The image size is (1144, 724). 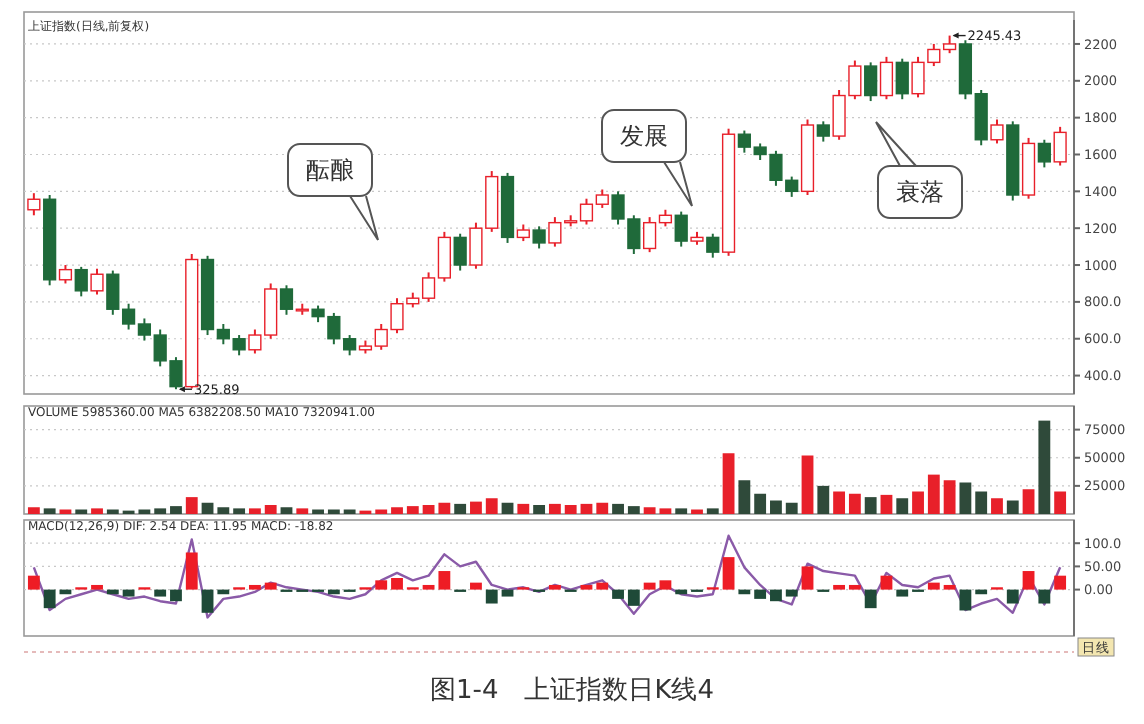 I want to click on annotation: 发展, so click(x=644, y=136).